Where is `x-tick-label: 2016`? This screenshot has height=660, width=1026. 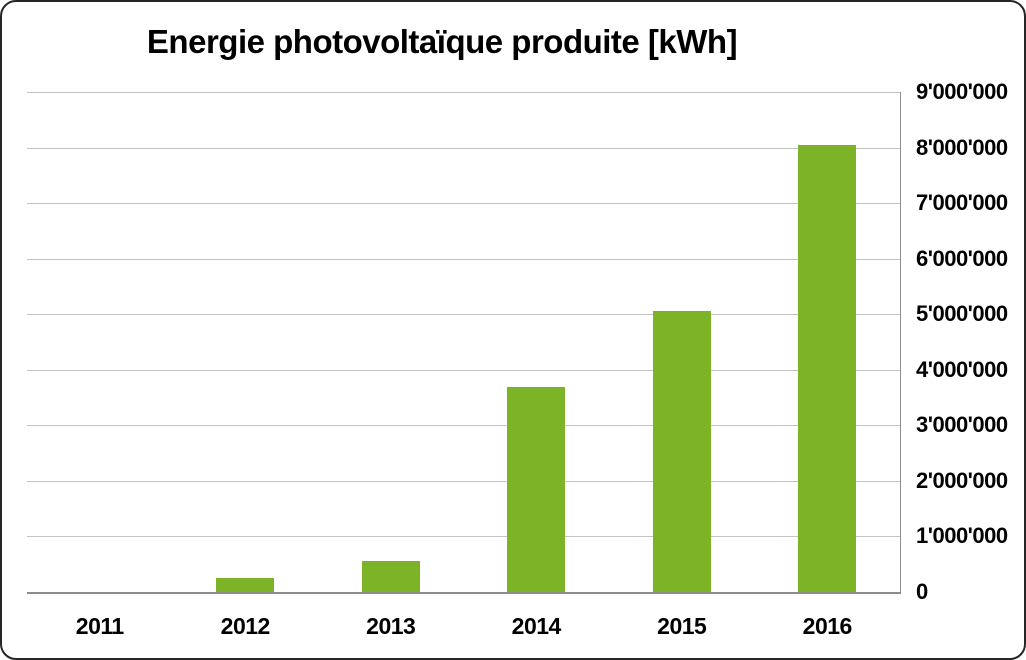
x-tick-label: 2016 is located at coordinates (827, 626).